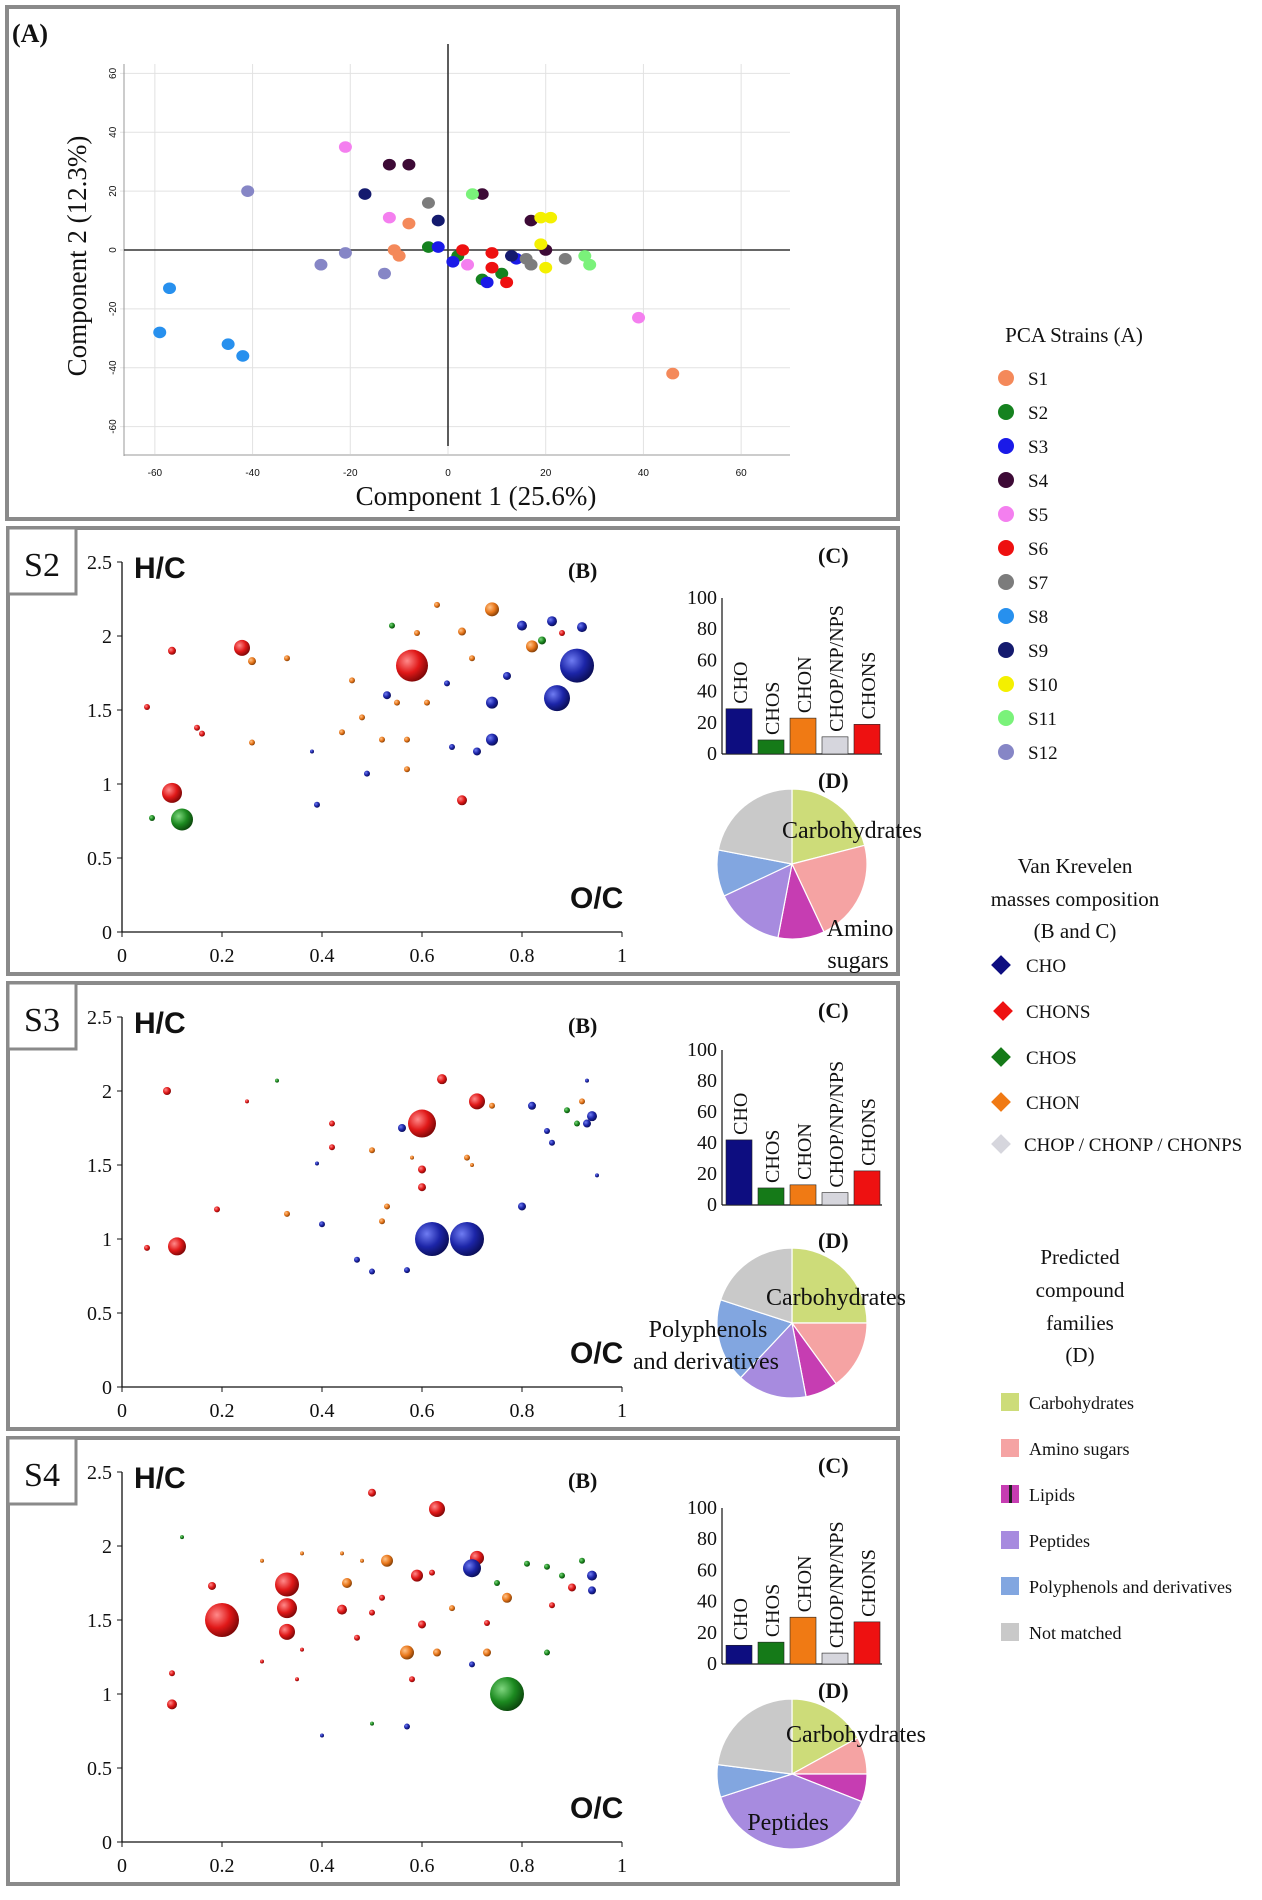 This screenshot has width=1262, height=1900. Describe the element at coordinates (867, 739) in the screenshot. I see `bar-chons` at that location.